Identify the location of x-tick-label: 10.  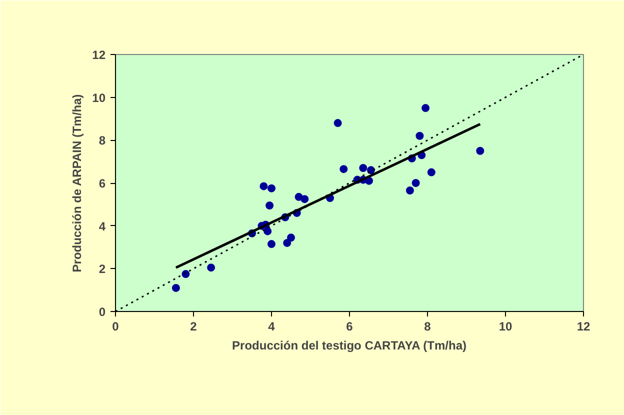
(505, 327).